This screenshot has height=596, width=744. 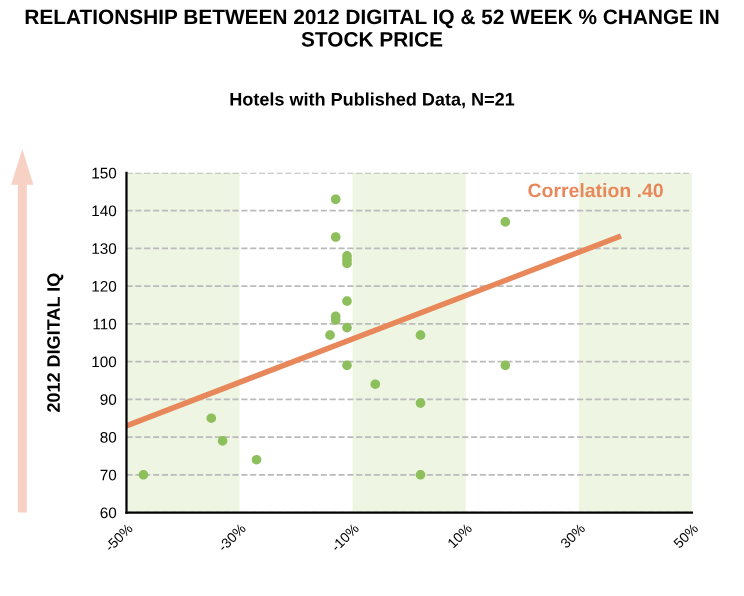 What do you see at coordinates (372, 100) in the screenshot?
I see `chart-subtitle: Hotels with Published Data, N=21` at bounding box center [372, 100].